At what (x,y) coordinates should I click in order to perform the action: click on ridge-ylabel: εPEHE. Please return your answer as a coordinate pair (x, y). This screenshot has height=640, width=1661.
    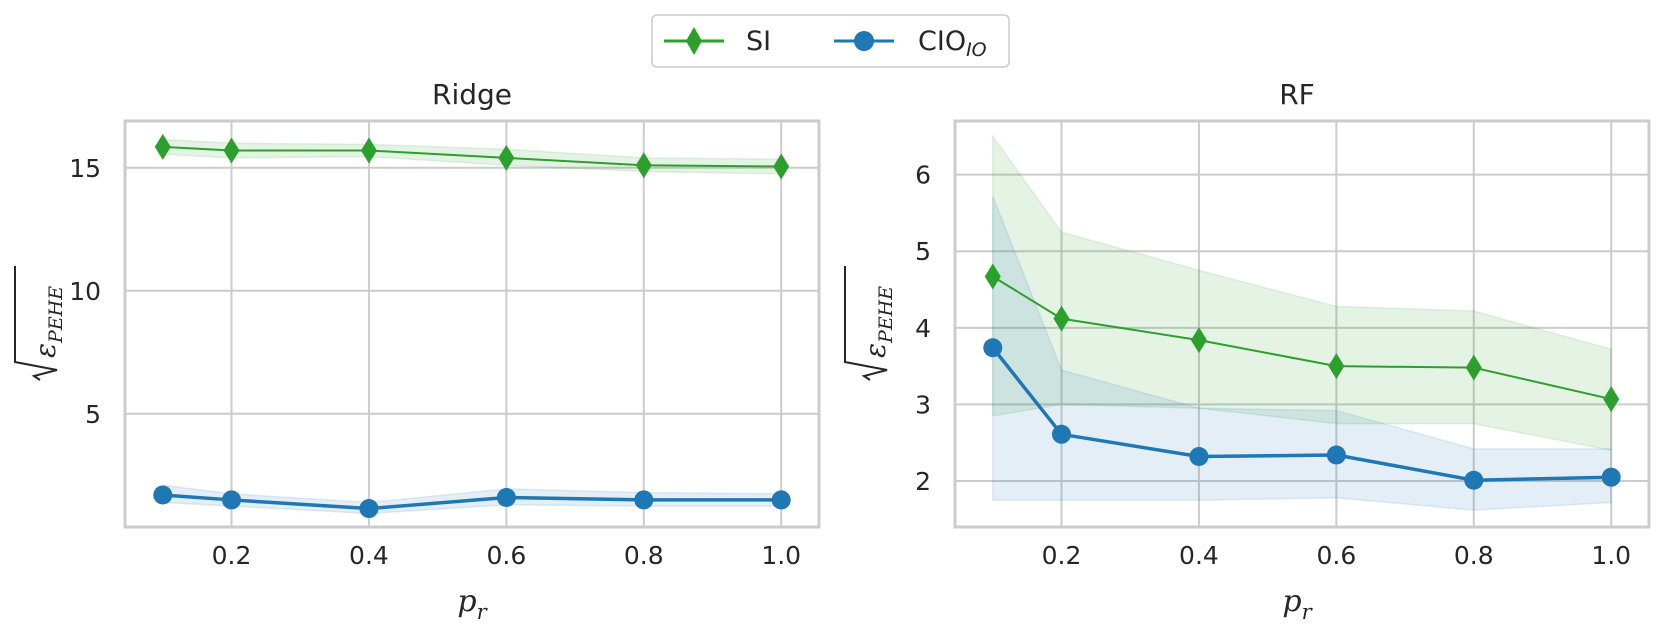
    Looking at the image, I should click on (40, 323).